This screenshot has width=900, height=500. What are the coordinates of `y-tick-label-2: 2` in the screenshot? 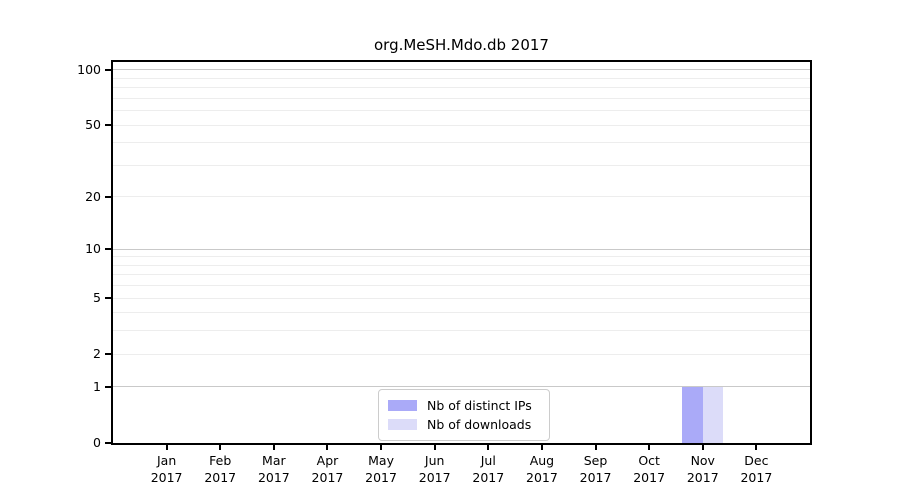 It's located at (97, 354).